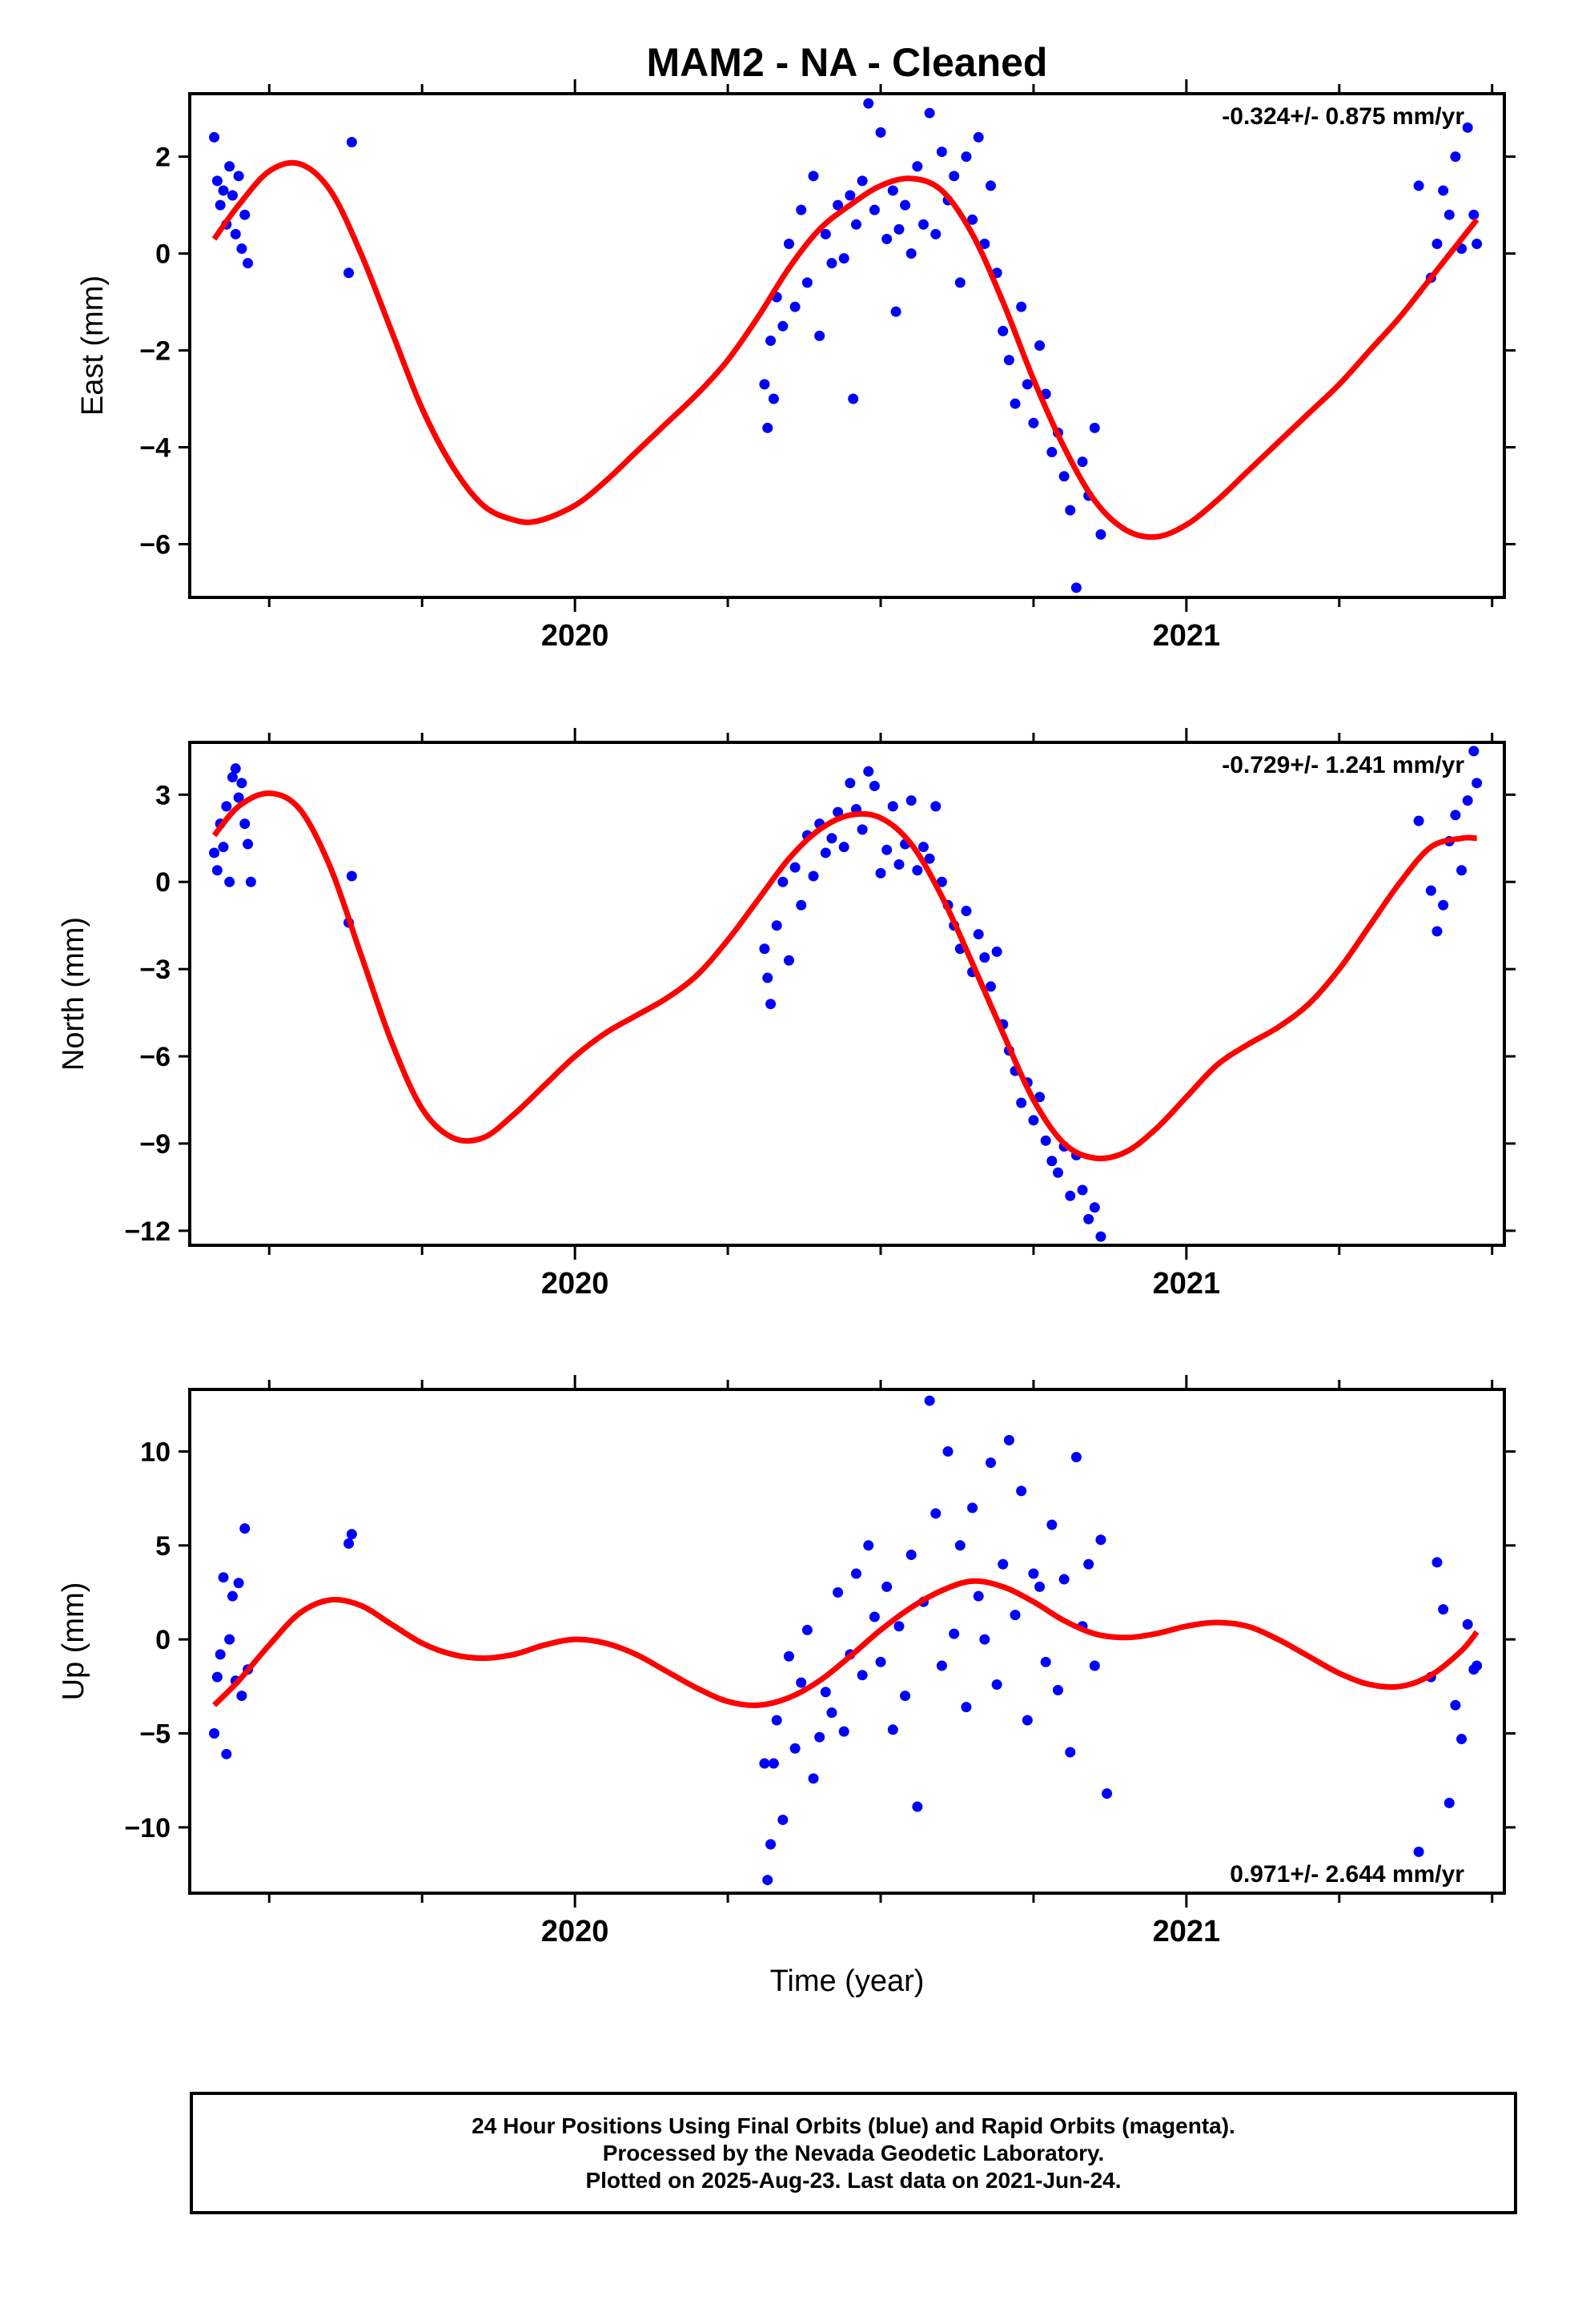 Image resolution: width=1582 pixels, height=2324 pixels. I want to click on y-tick-label: −5, so click(155, 1735).